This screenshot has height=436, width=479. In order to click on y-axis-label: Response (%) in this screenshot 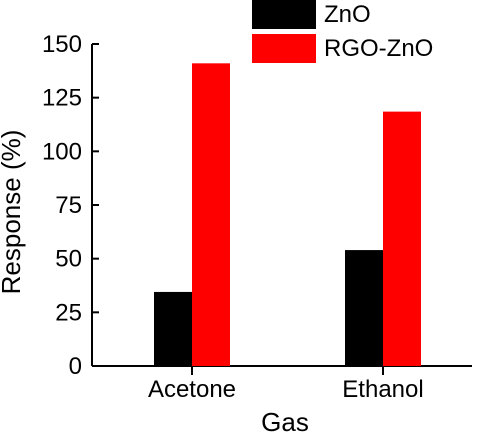, I will do `click(13, 212)`.